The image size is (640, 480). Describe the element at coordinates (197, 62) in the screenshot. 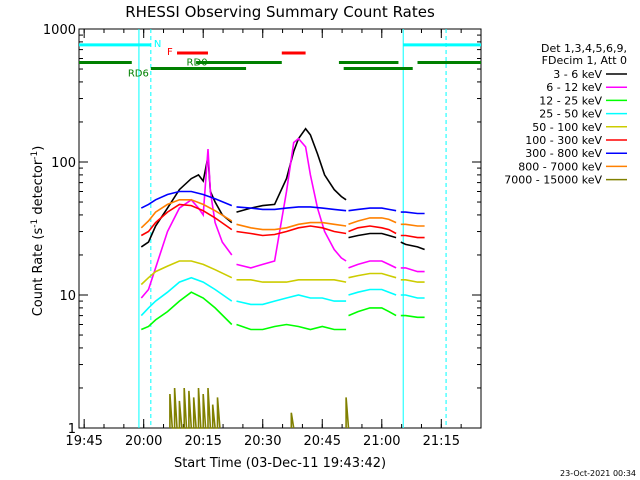

I see `flag-label-rd0: RD0` at that location.